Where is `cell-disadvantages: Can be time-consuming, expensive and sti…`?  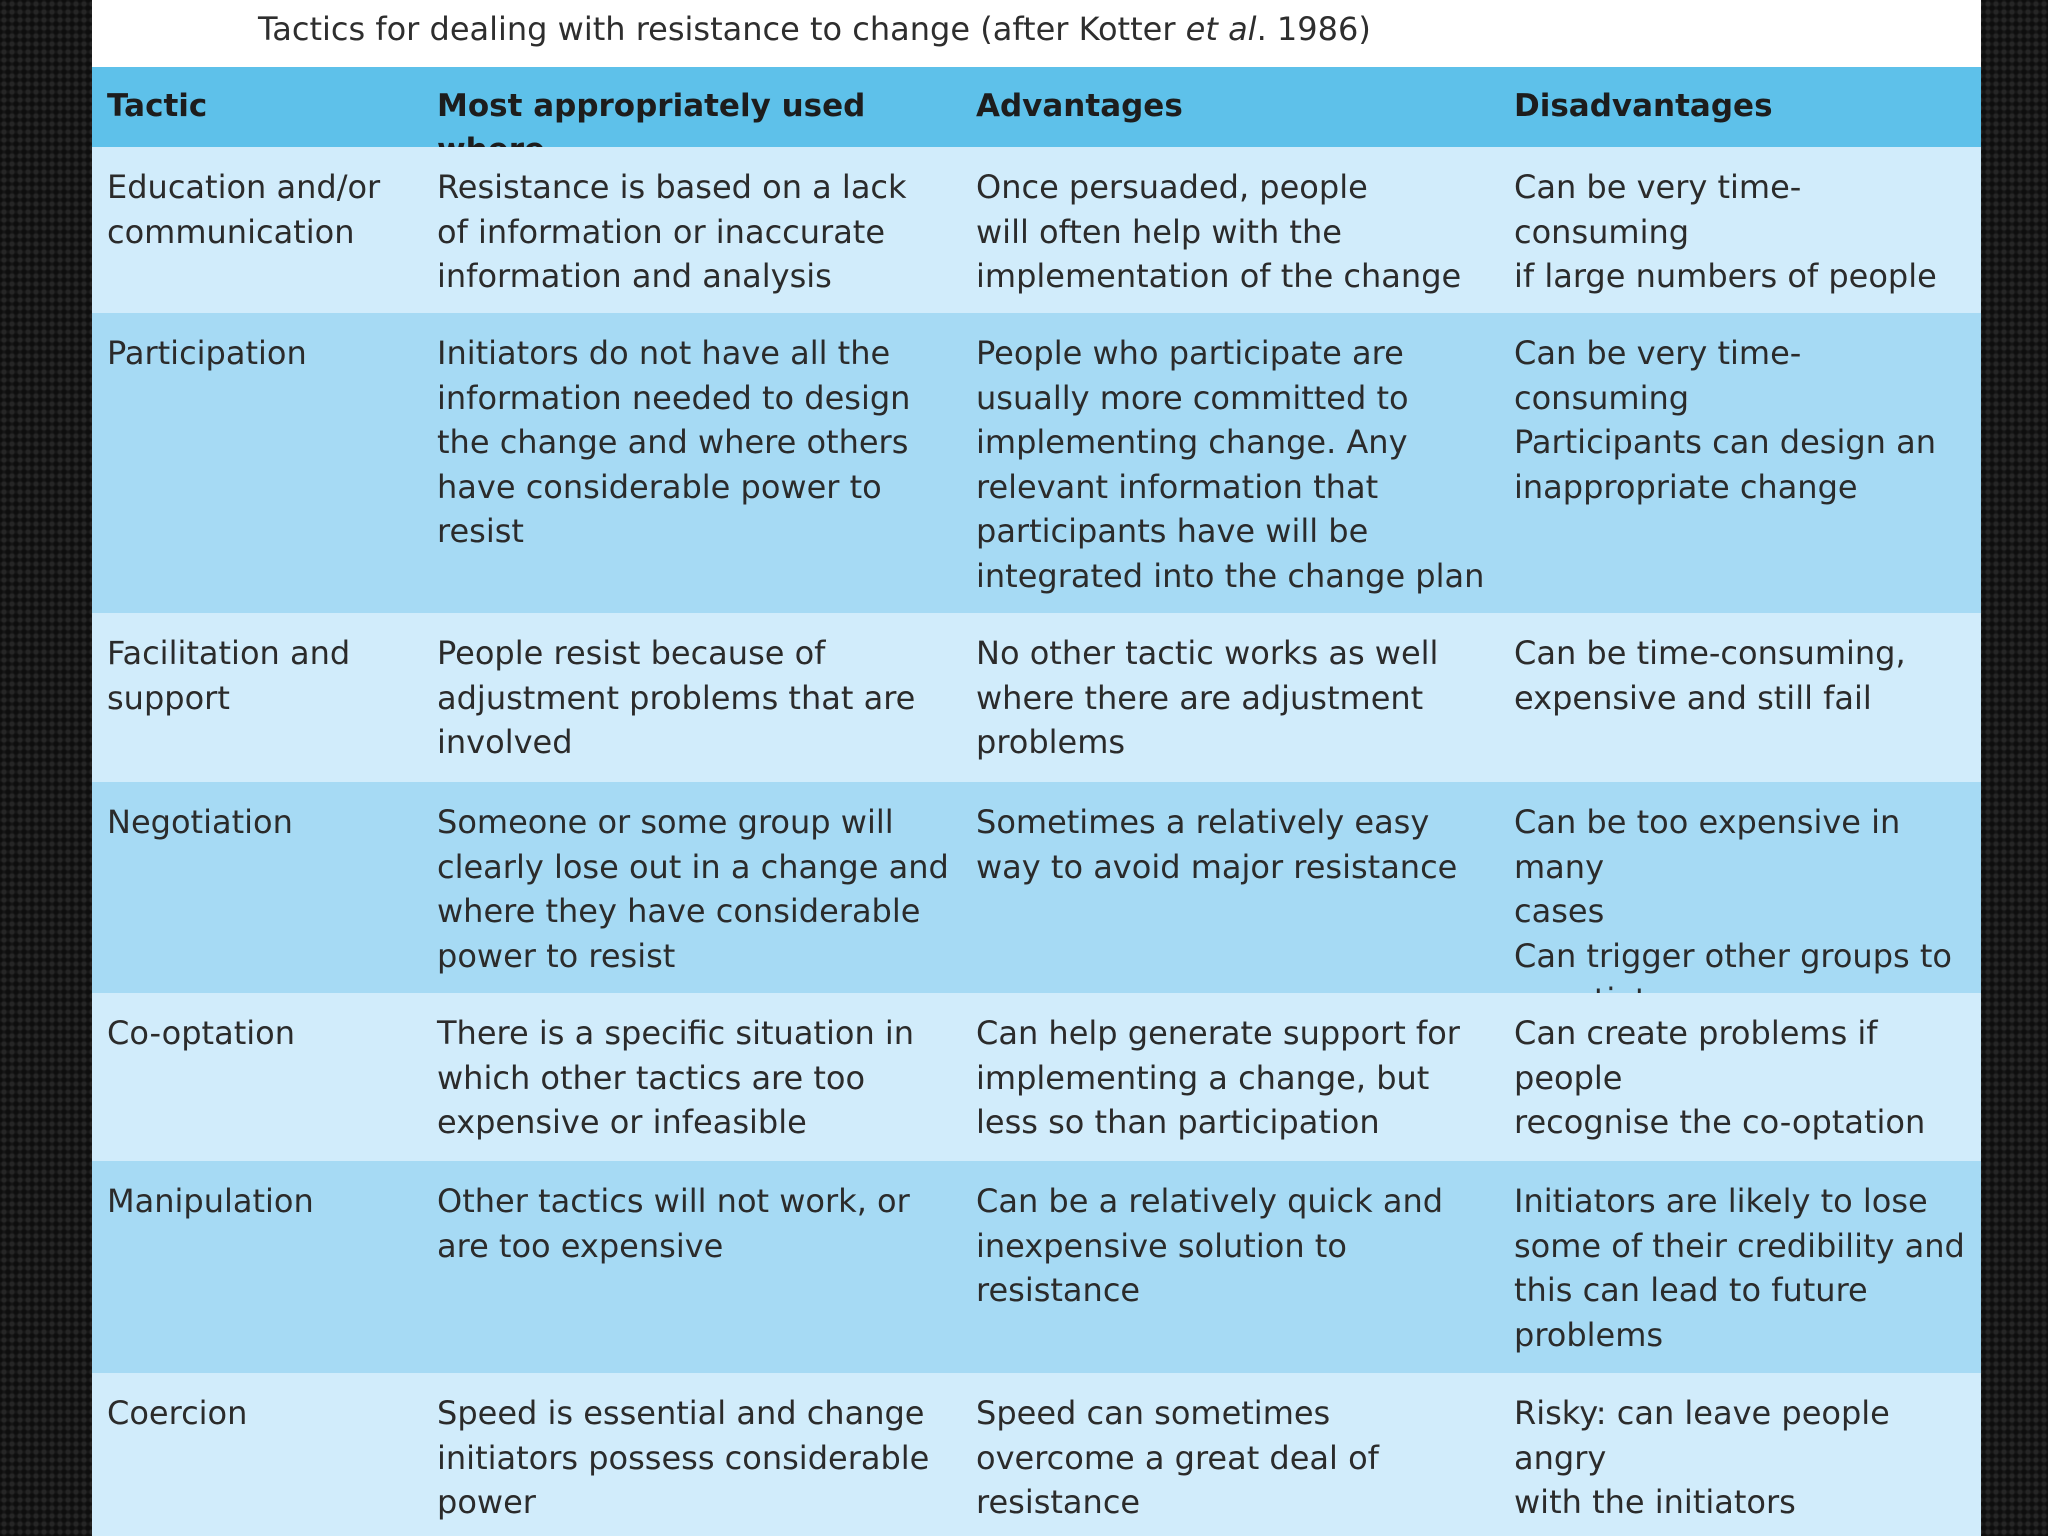 cell-disadvantages: Can be time-consuming, expensive and sti… is located at coordinates (1710, 675).